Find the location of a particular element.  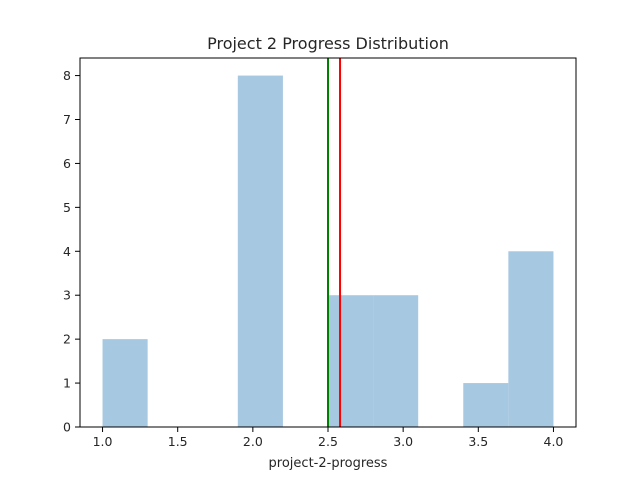

x-tick-label: 1.0 is located at coordinates (103, 441).